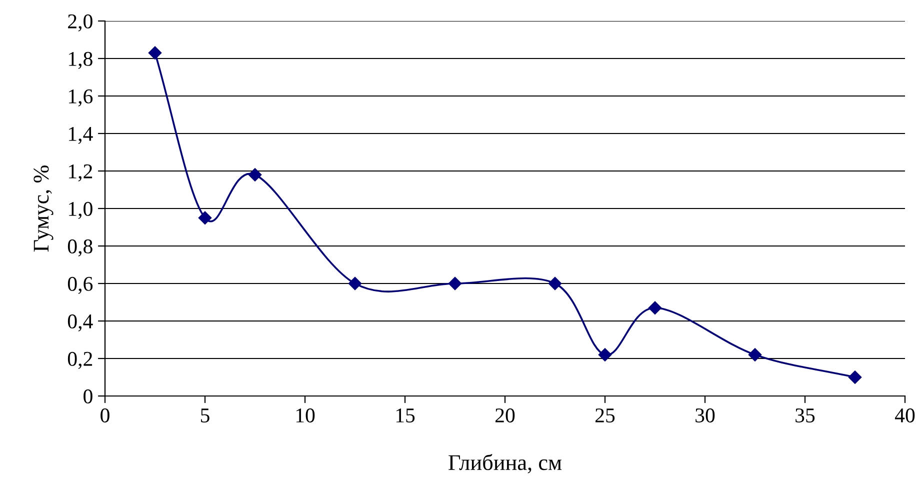  Describe the element at coordinates (805, 415) in the screenshot. I see `x-tick-label: 35` at that location.